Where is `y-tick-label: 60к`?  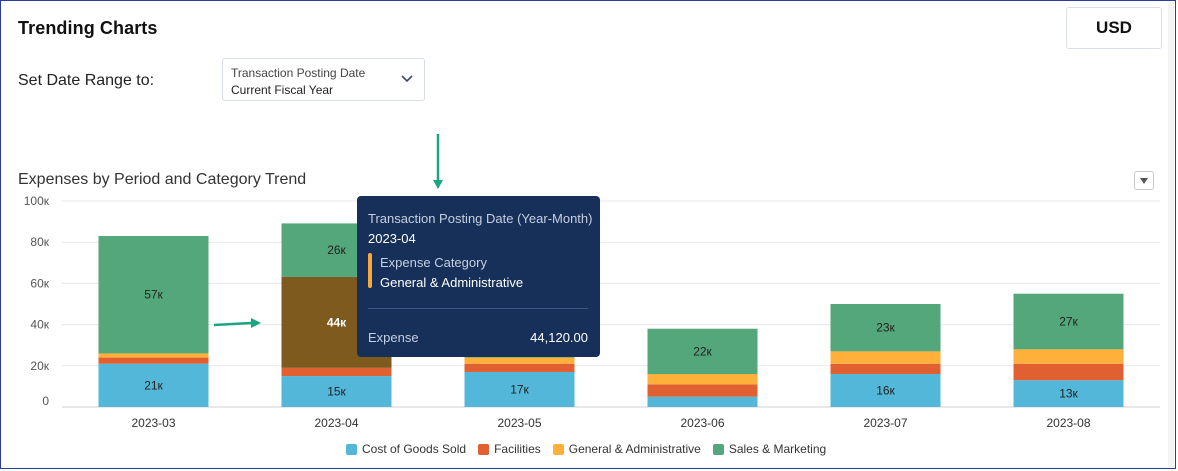
y-tick-label: 60к is located at coordinates (39, 283).